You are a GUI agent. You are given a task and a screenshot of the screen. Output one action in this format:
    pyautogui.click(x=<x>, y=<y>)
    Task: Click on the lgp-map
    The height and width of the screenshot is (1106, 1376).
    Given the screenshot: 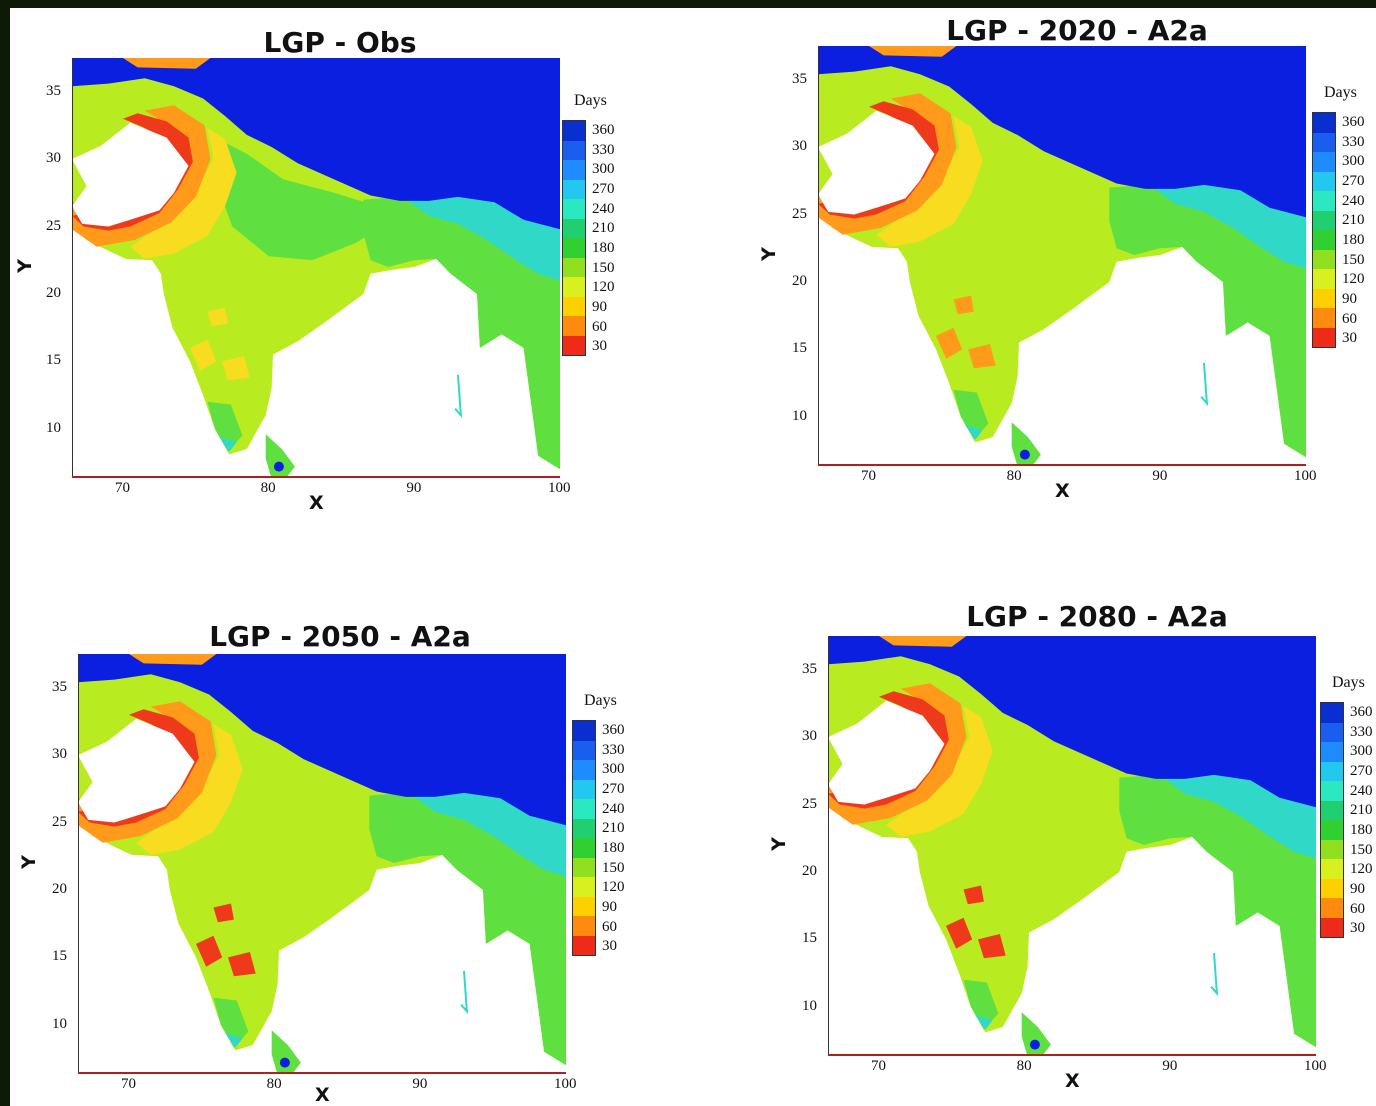 What is the action you would take?
    pyautogui.click(x=322, y=863)
    